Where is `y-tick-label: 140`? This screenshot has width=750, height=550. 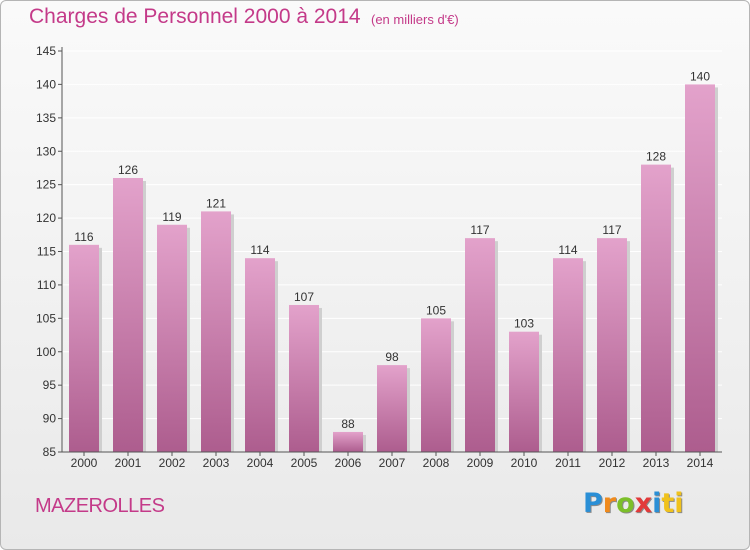
y-tick-label: 140 is located at coordinates (46, 84).